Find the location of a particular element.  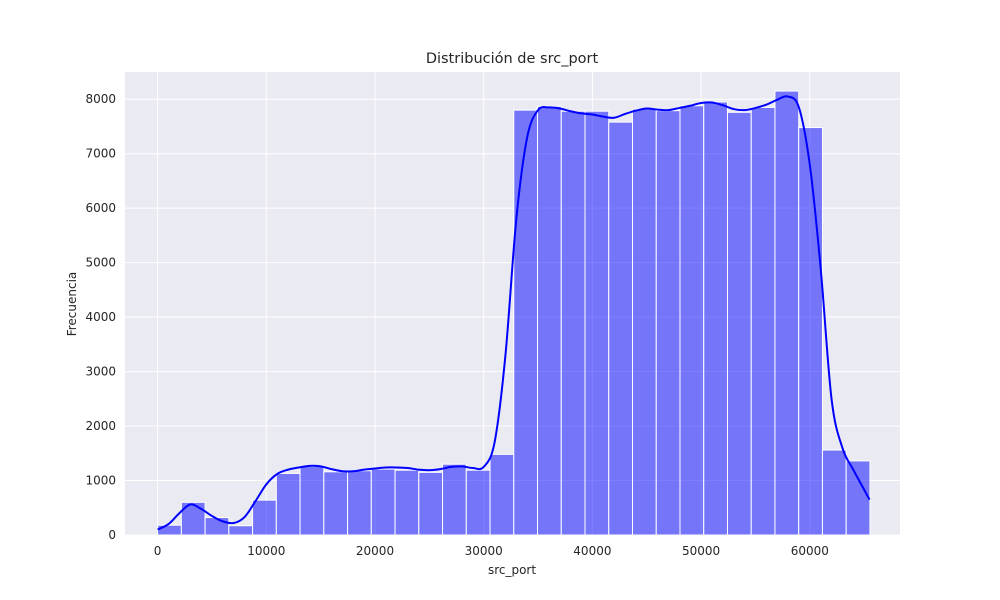

x-axis-label: src_port is located at coordinates (512, 570).